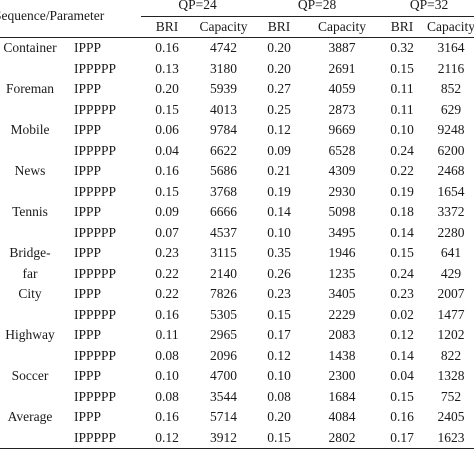 The height and width of the screenshot is (449, 474). I want to click on capacity-cell: 2691, so click(342, 68).